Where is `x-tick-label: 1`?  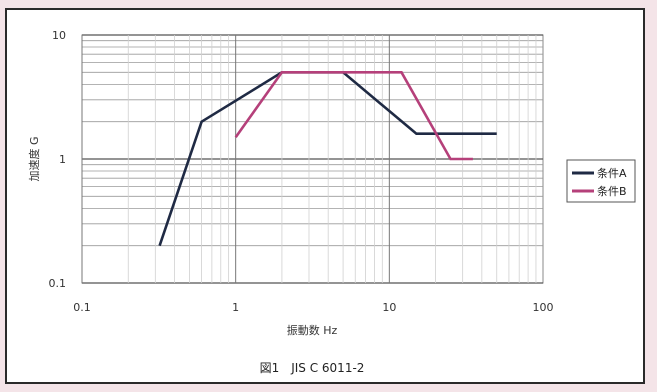 x-tick-label: 1 is located at coordinates (235, 307).